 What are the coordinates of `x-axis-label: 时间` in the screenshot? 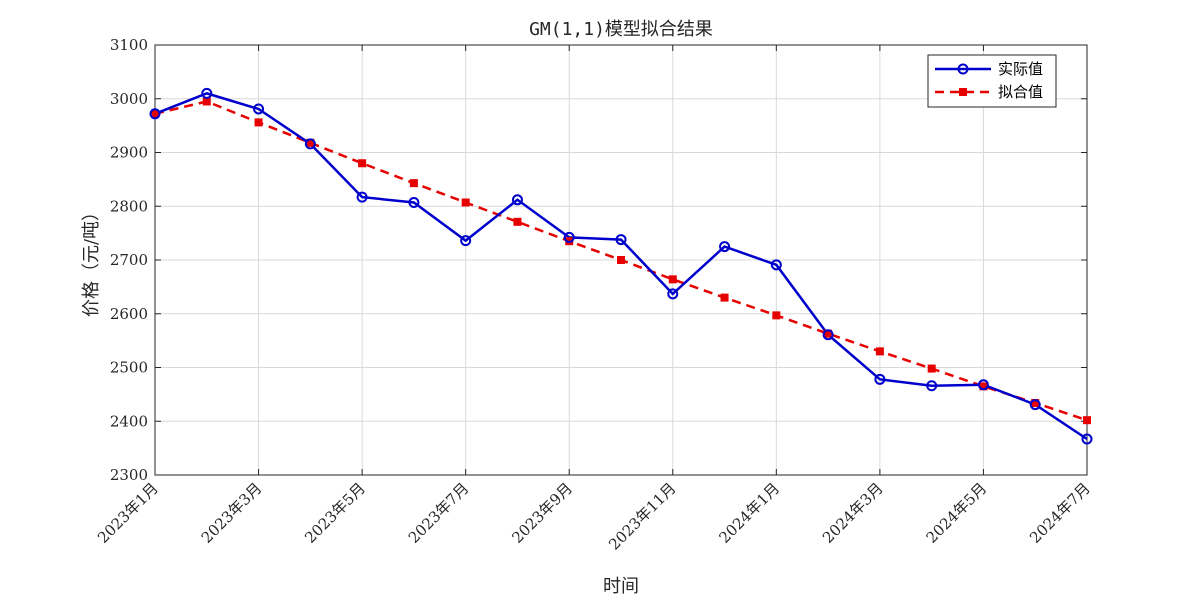 It's located at (621, 586).